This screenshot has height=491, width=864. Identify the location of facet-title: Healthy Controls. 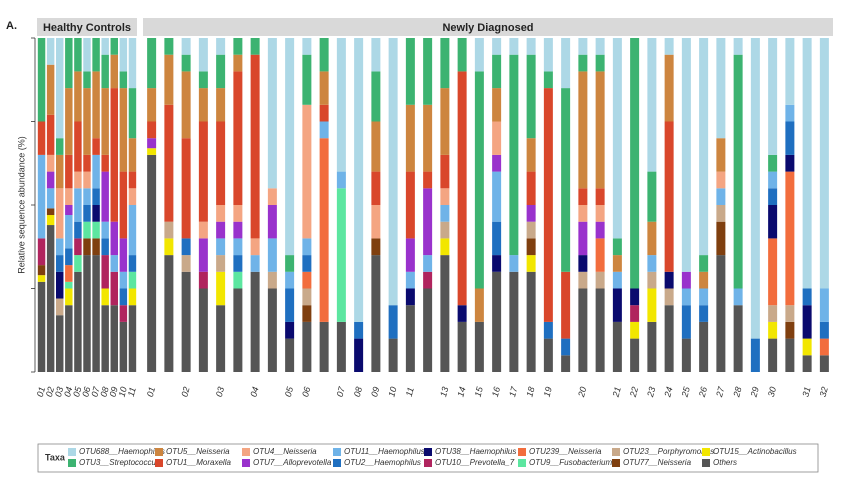
(87, 28).